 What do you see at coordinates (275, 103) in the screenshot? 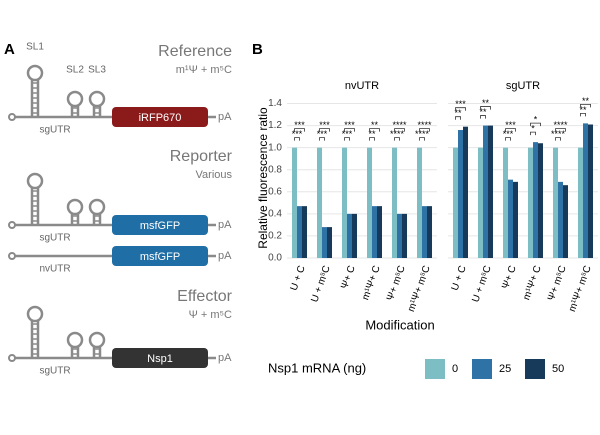
I see `y-tick-label: 1.4` at bounding box center [275, 103].